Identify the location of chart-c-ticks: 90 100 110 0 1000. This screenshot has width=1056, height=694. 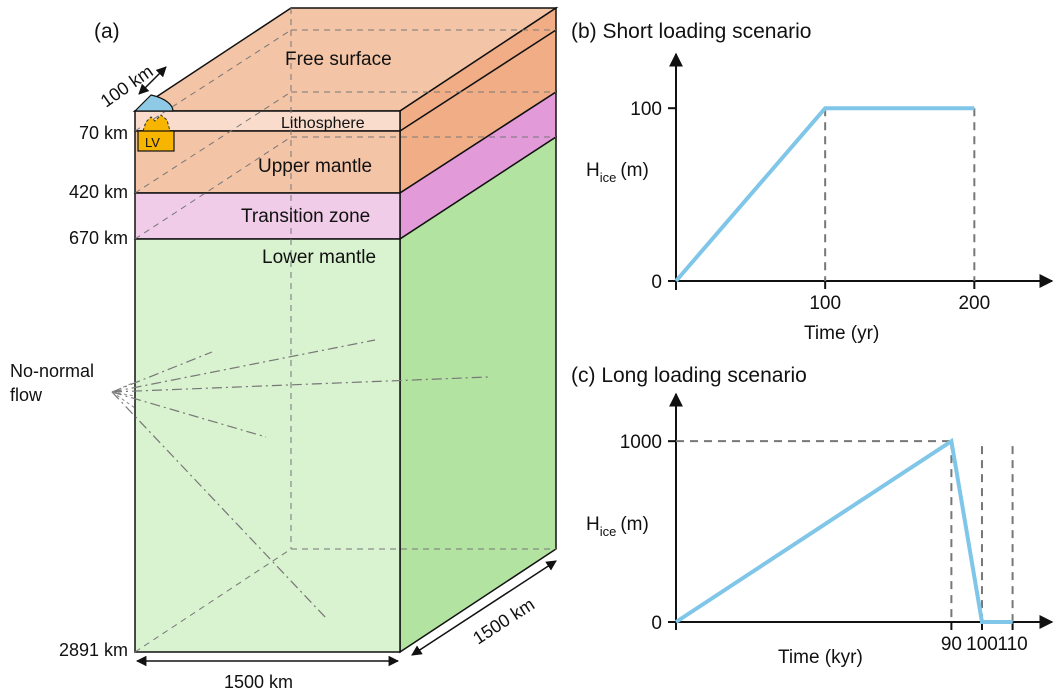
(824, 543).